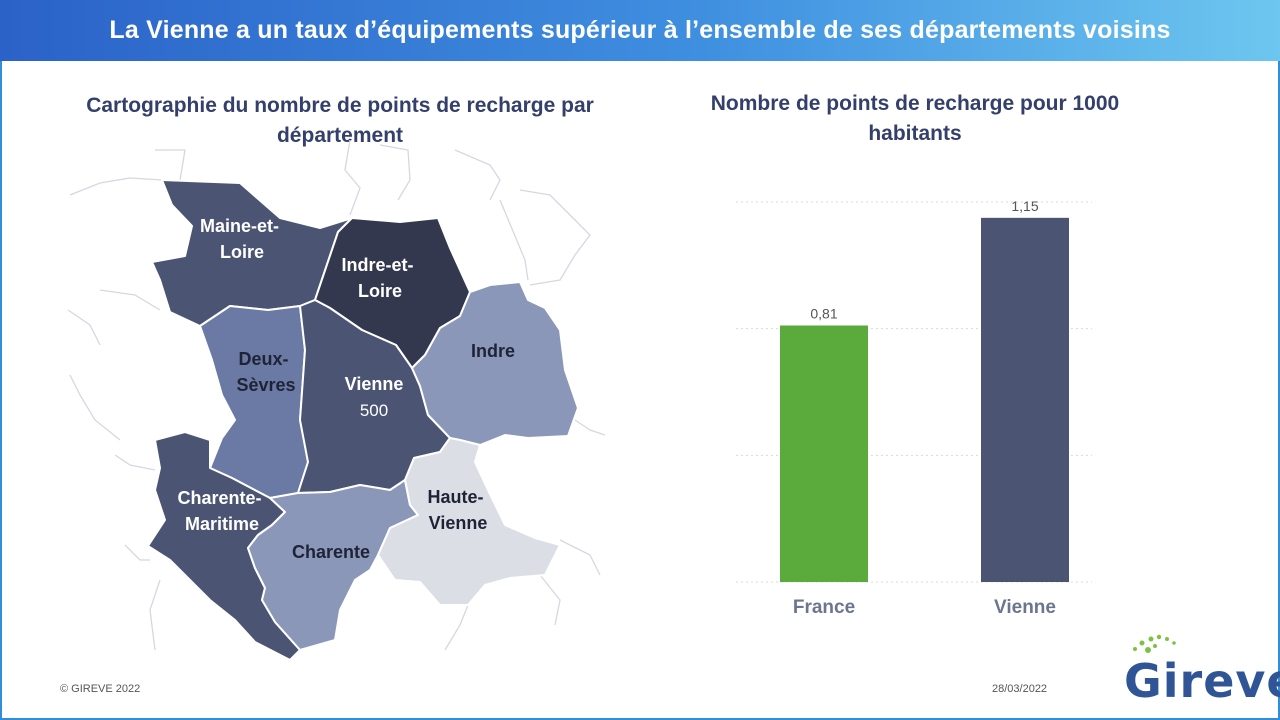 The height and width of the screenshot is (720, 1280). What do you see at coordinates (331, 552) in the screenshot?
I see `label-charente: Charente` at bounding box center [331, 552].